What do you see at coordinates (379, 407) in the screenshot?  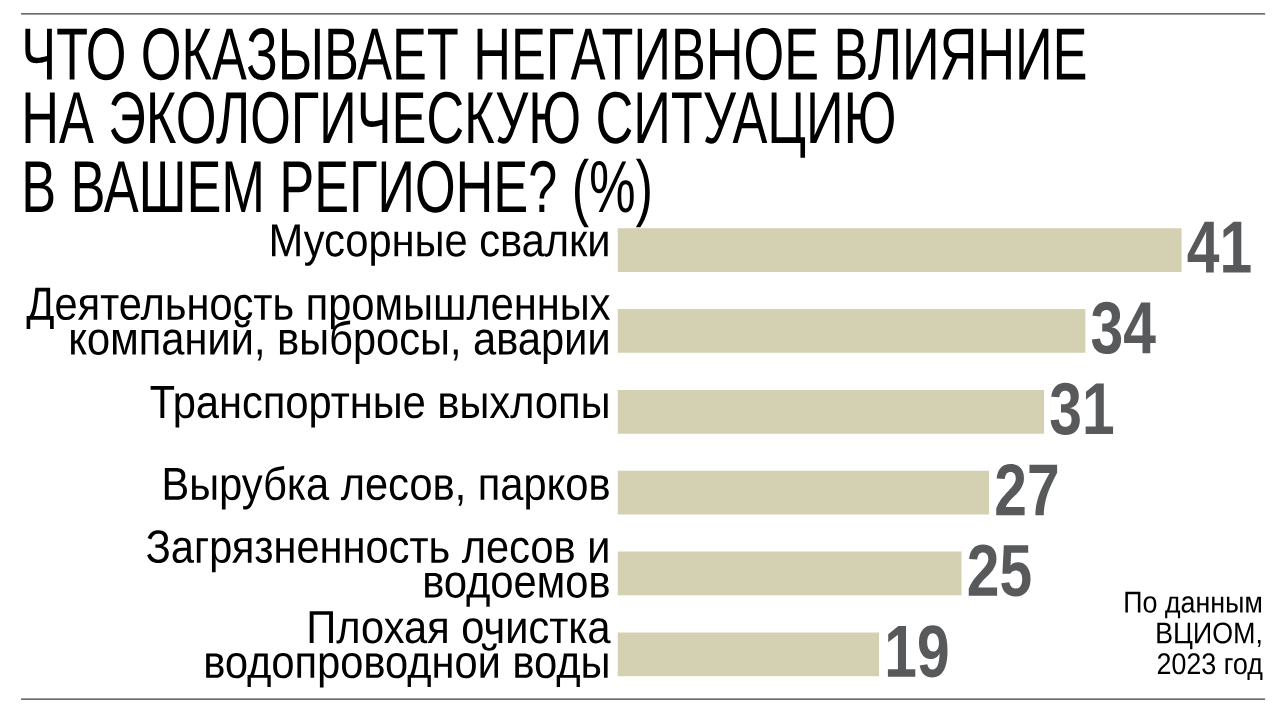 I see `y-tick-label: Транспортные выхлопы` at bounding box center [379, 407].